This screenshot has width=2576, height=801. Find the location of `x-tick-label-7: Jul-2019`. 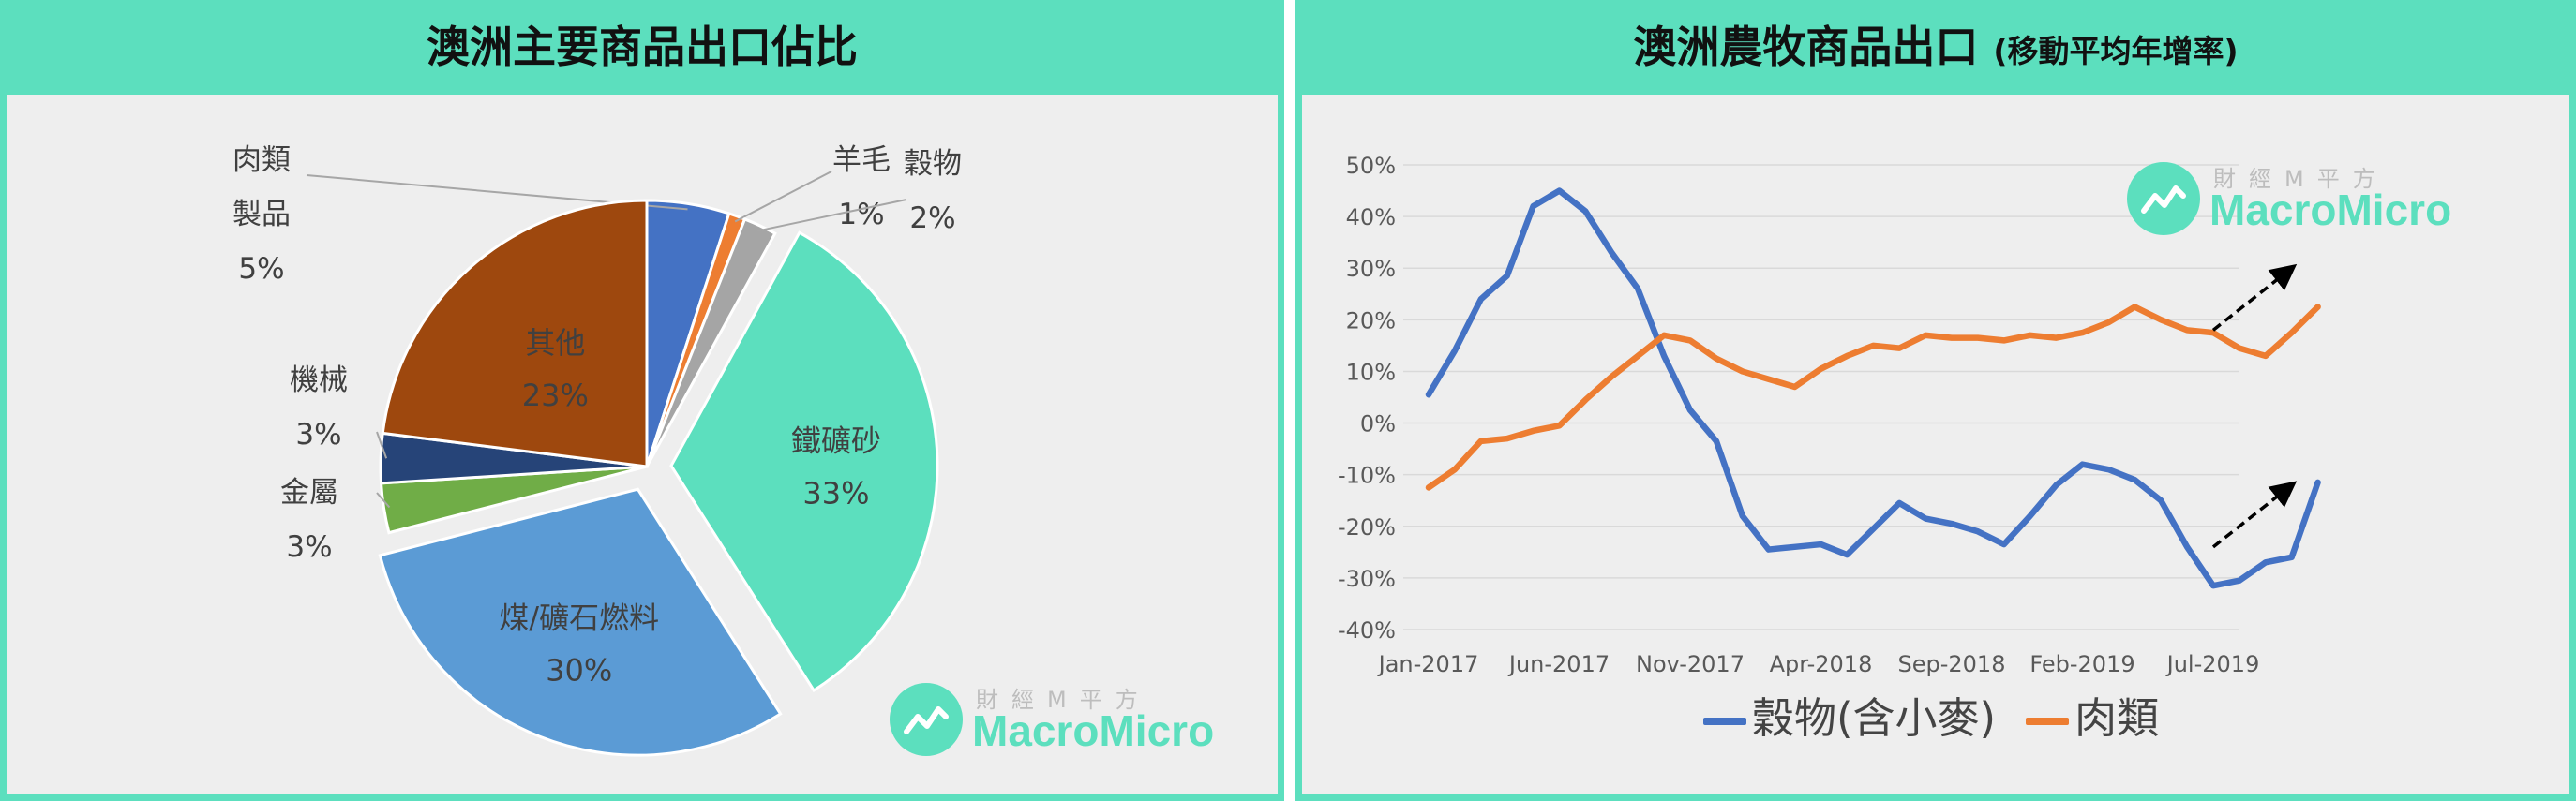

x-tick-label-7: Jul-2019 is located at coordinates (2213, 664).